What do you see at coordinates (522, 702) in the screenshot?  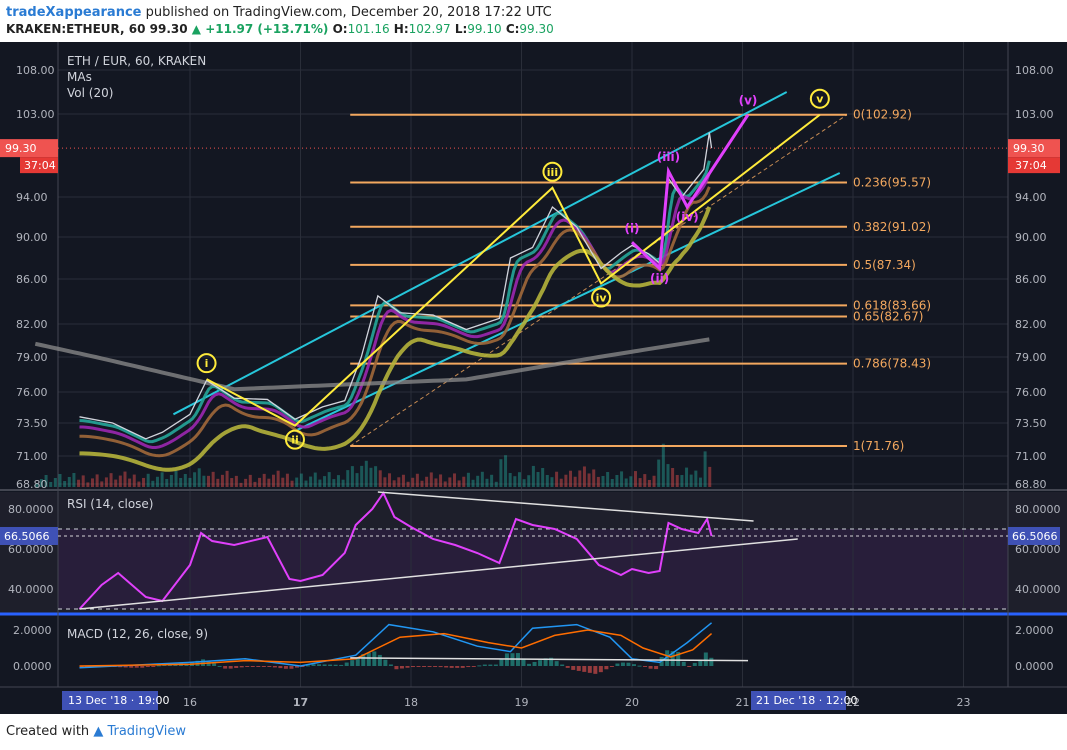 I see `x-tick-label: 19` at bounding box center [522, 702].